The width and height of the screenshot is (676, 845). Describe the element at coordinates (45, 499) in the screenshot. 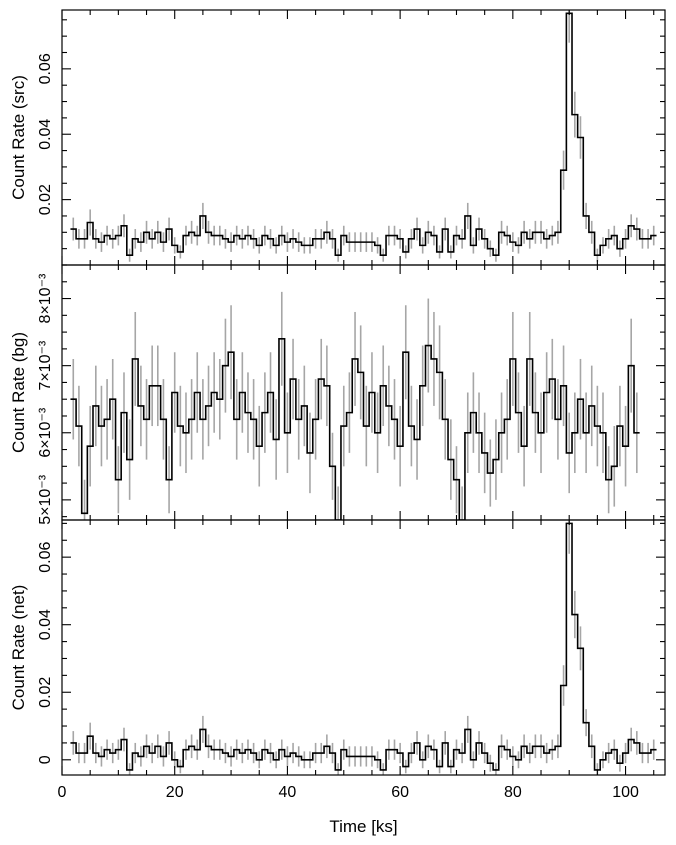

I see `y-tick-label: 5×10⁻³` at that location.